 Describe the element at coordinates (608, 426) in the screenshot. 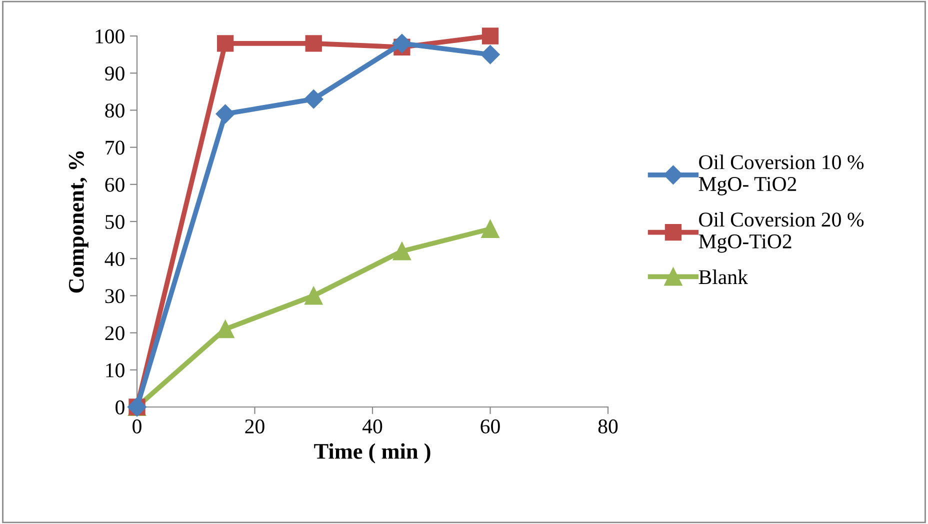

I see `x-tick-label: 80` at that location.